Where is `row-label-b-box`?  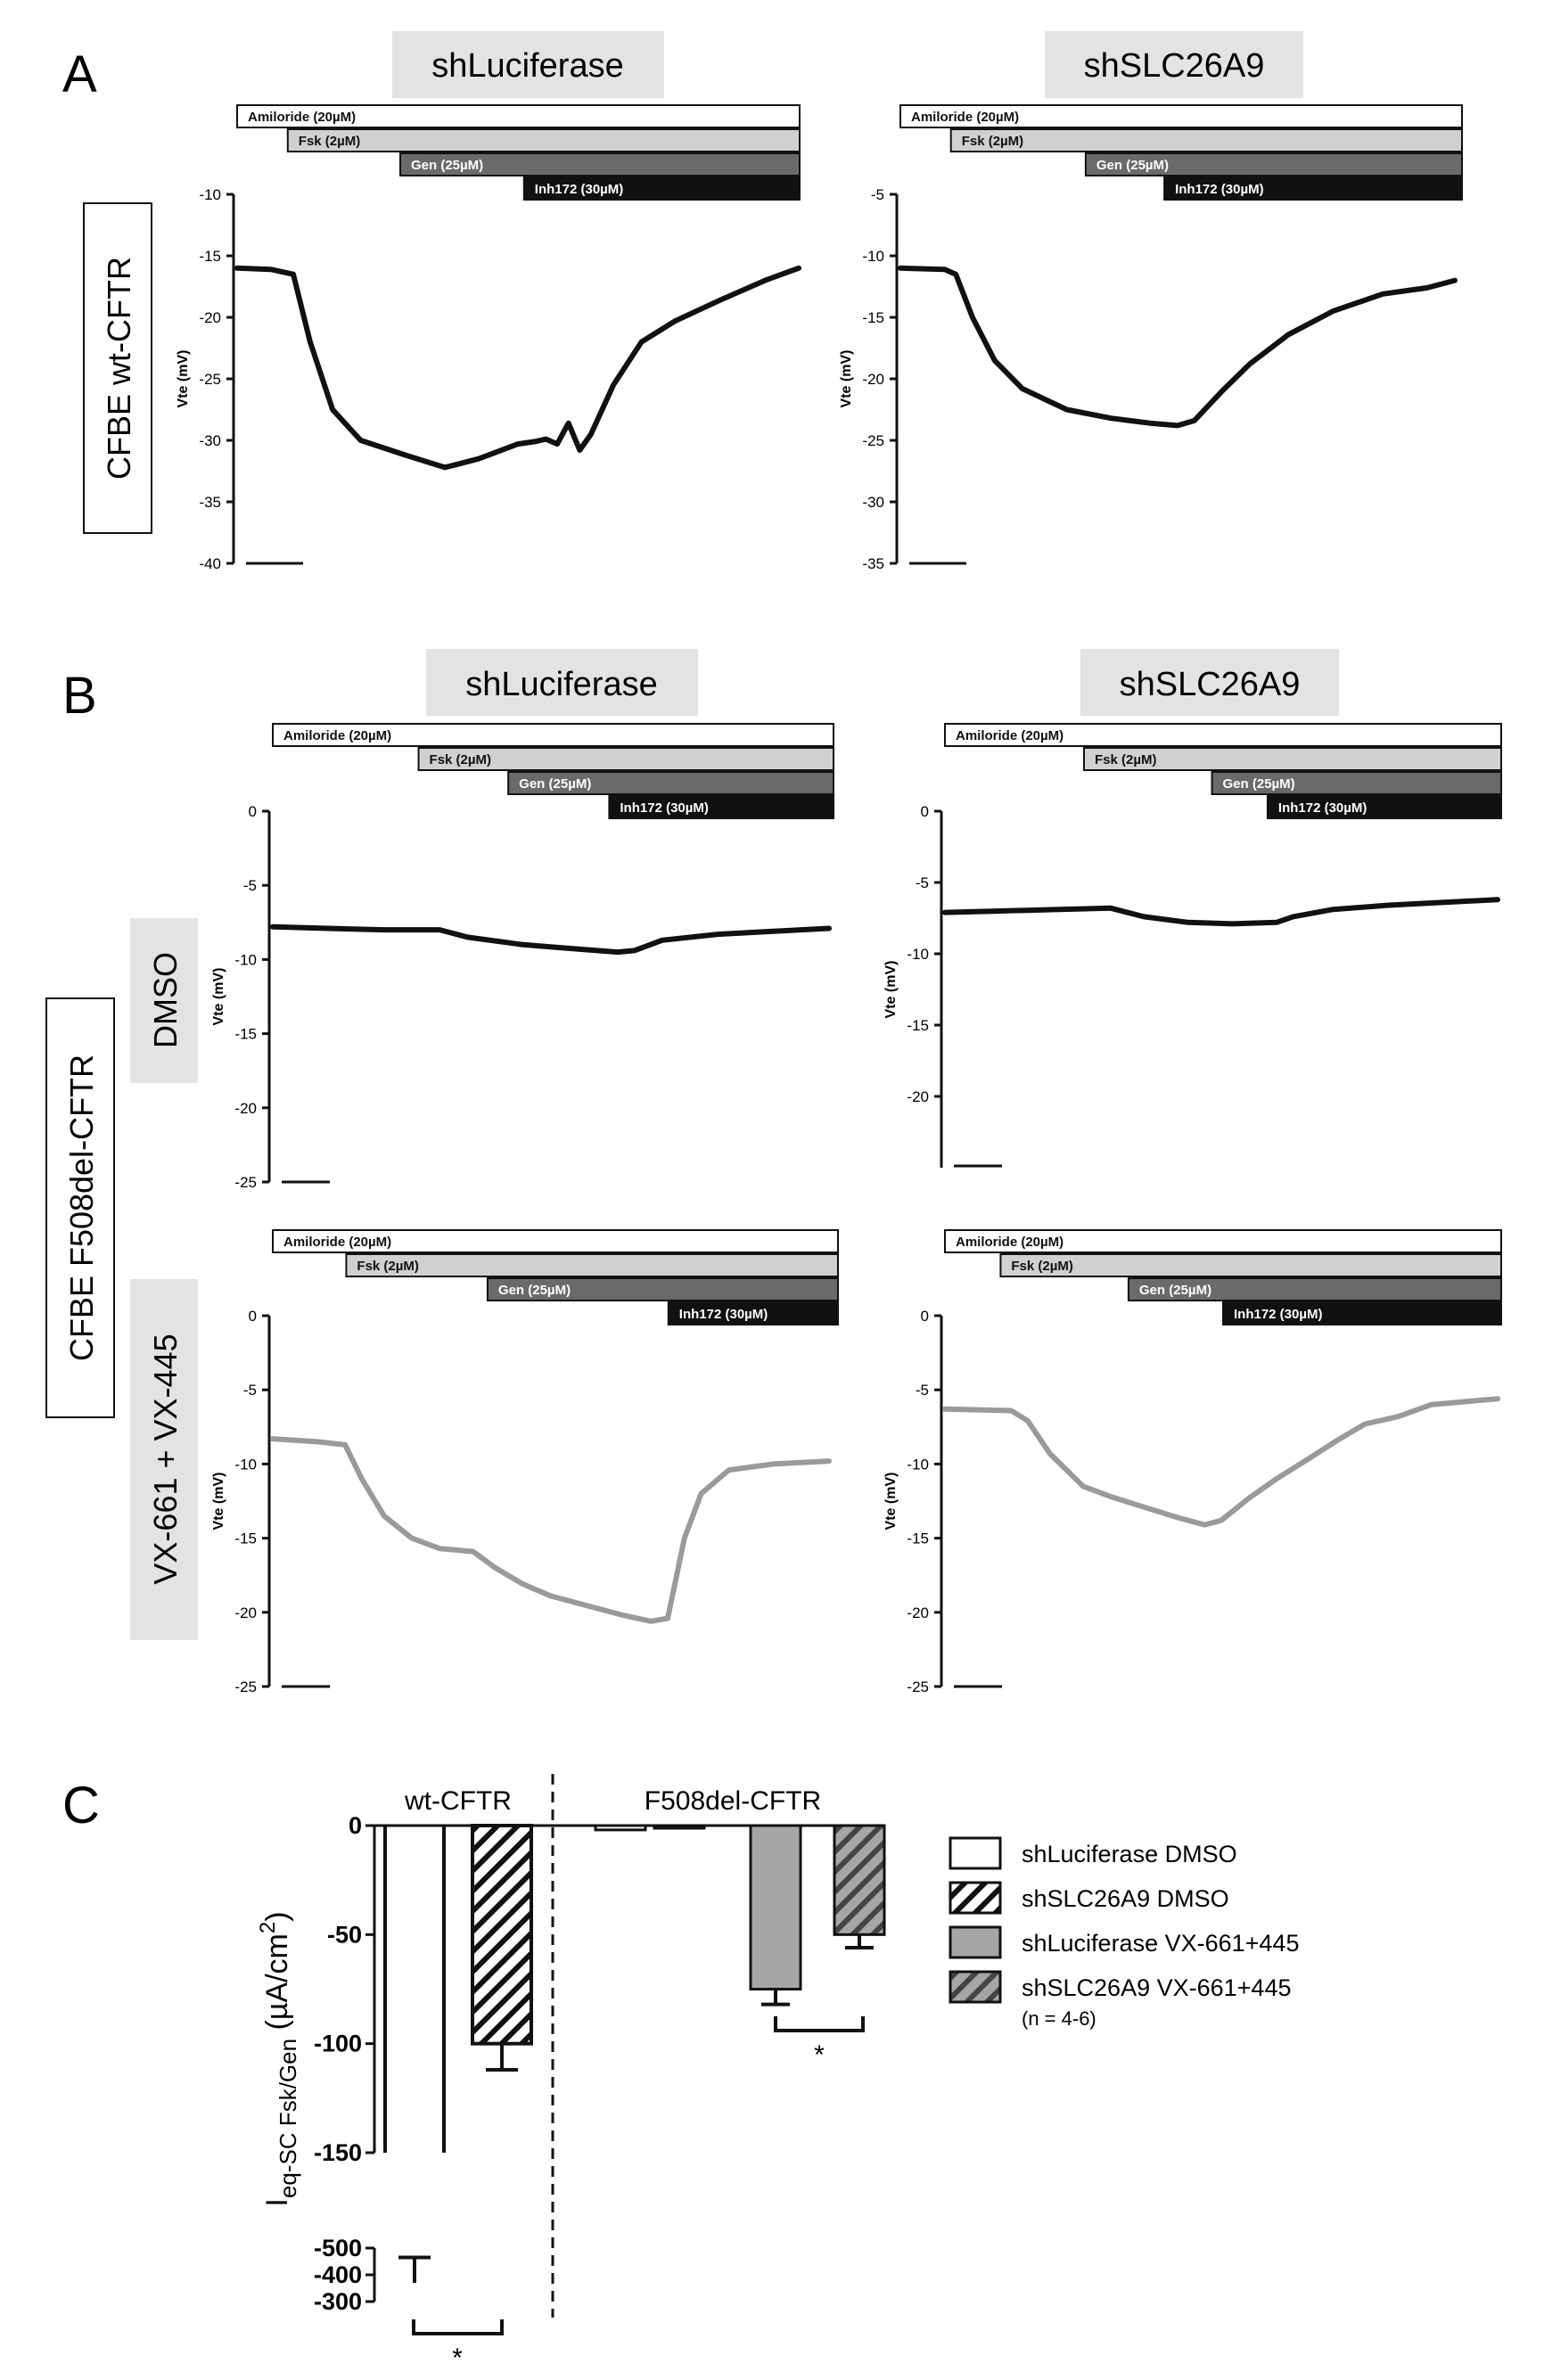
row-label-b-box is located at coordinates (80, 1207).